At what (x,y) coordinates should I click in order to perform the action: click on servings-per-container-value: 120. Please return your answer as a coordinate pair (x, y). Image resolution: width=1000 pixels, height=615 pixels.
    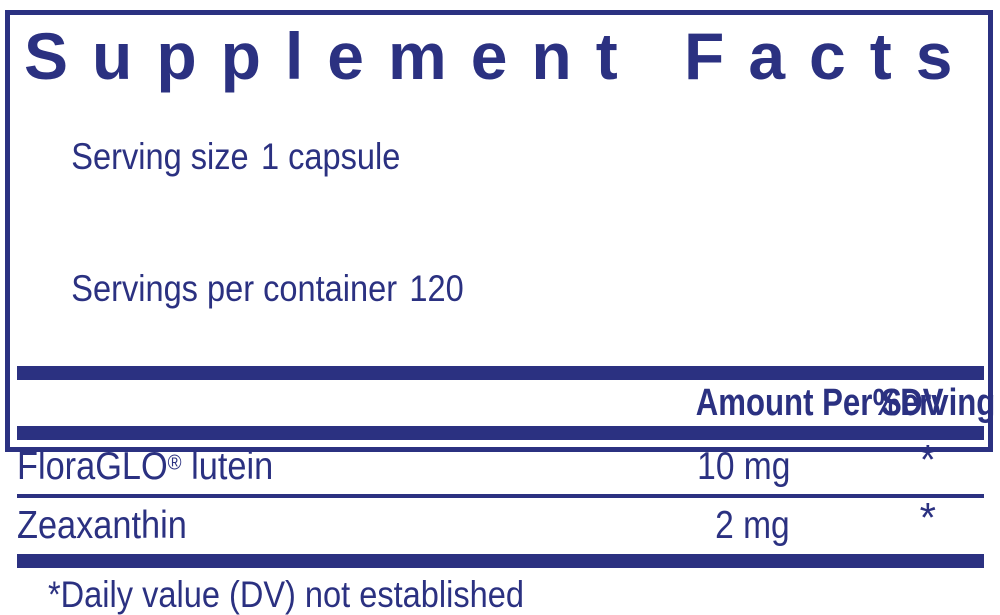
    Looking at the image, I should click on (436, 288).